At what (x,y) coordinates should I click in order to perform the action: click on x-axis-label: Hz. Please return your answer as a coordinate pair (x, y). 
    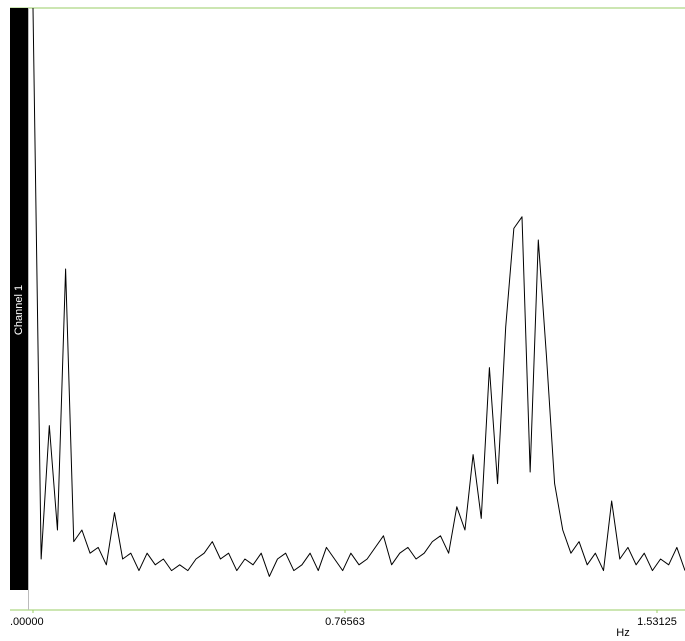
    Looking at the image, I should click on (622, 633).